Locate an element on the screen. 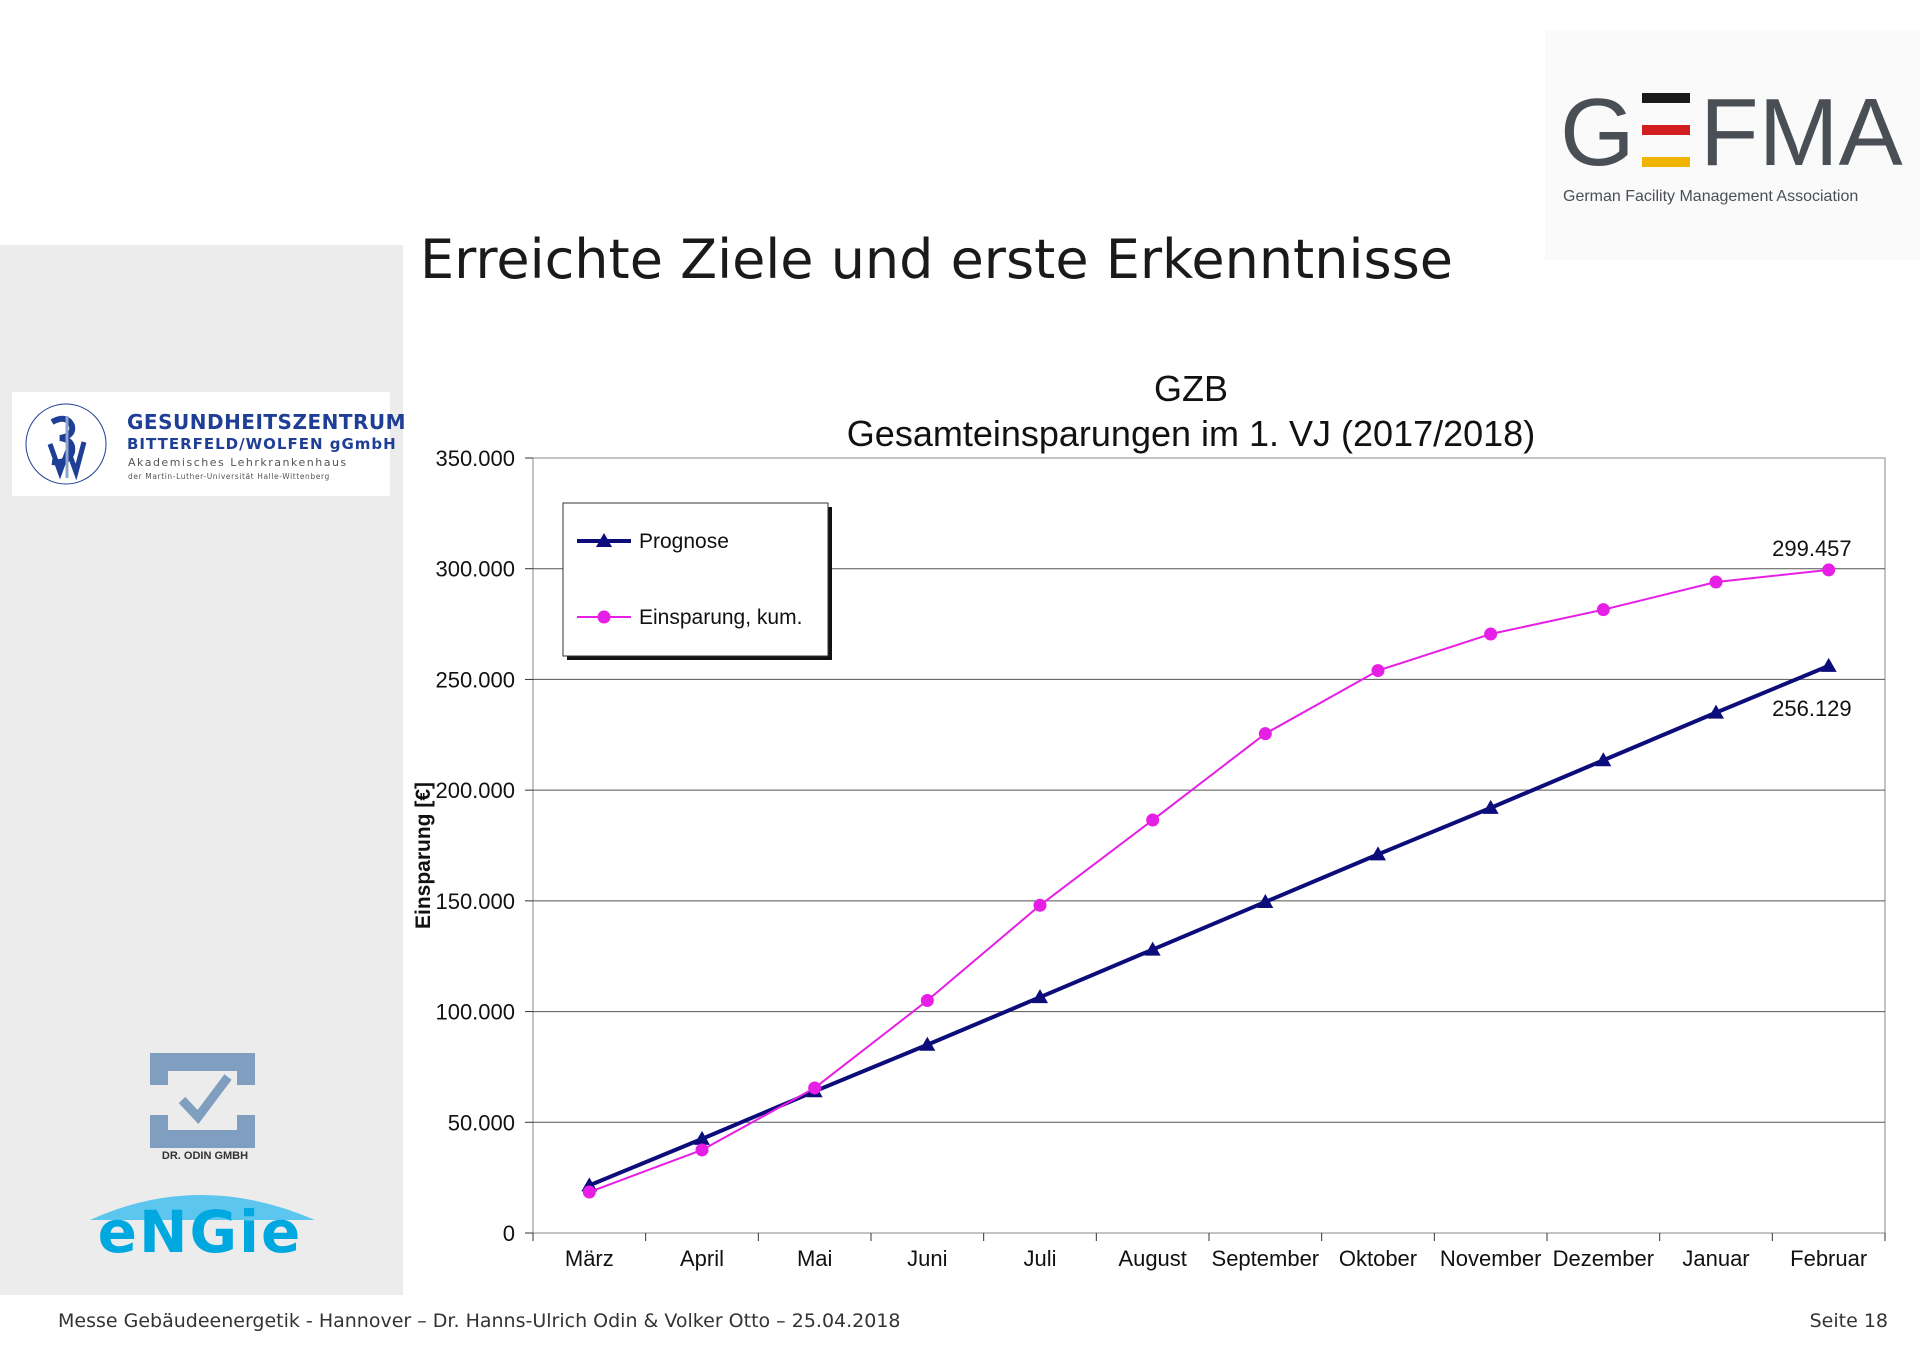 The image size is (1920, 1357). gzb-subtitle: BITTERFELD/WOLFEN gGmbH is located at coordinates (262, 444).